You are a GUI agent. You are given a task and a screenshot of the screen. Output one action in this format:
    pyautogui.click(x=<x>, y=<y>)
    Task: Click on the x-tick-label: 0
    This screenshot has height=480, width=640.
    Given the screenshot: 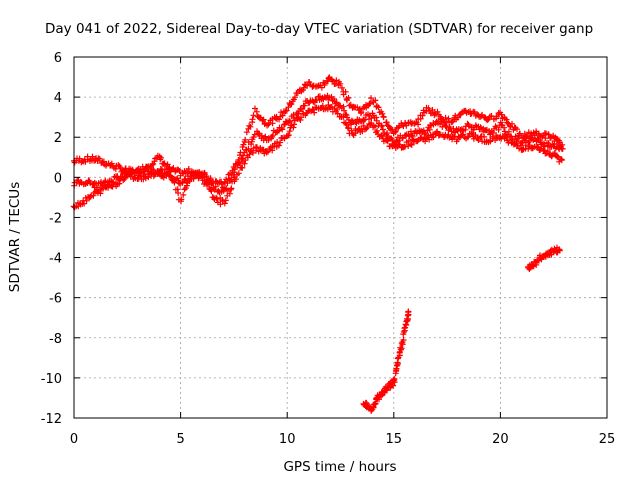 What is the action you would take?
    pyautogui.click(x=74, y=439)
    